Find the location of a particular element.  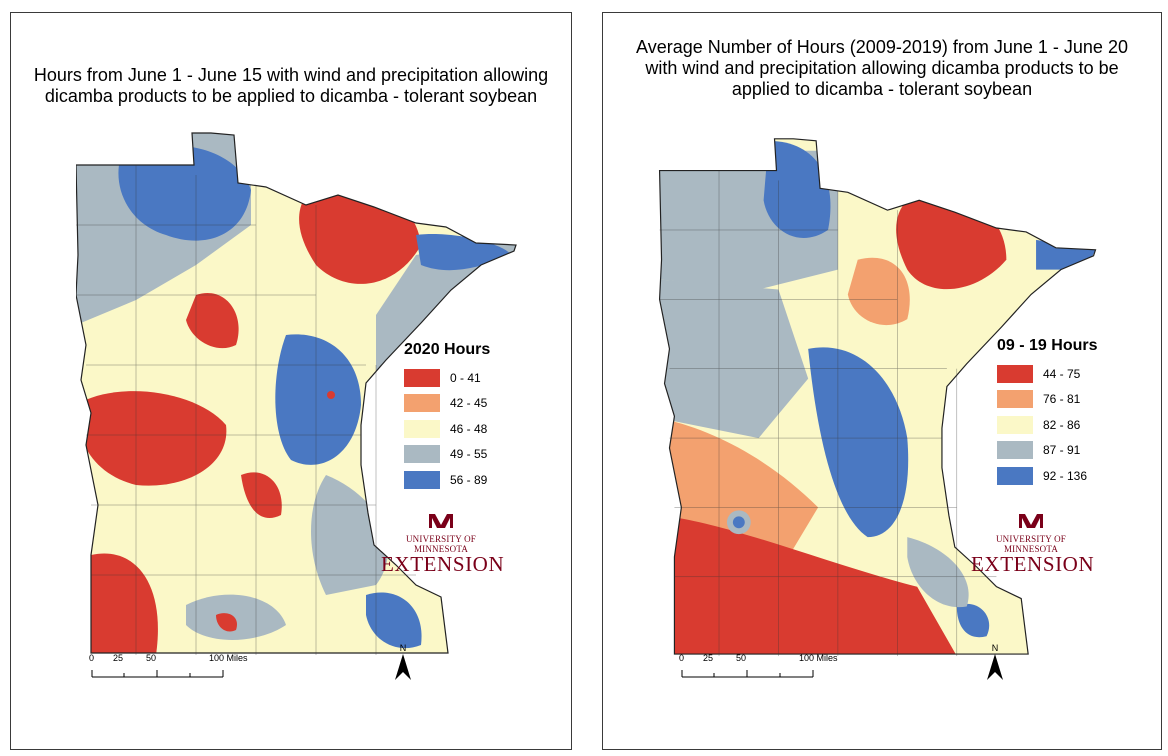

left-north-arrow: N is located at coordinates (403, 663).